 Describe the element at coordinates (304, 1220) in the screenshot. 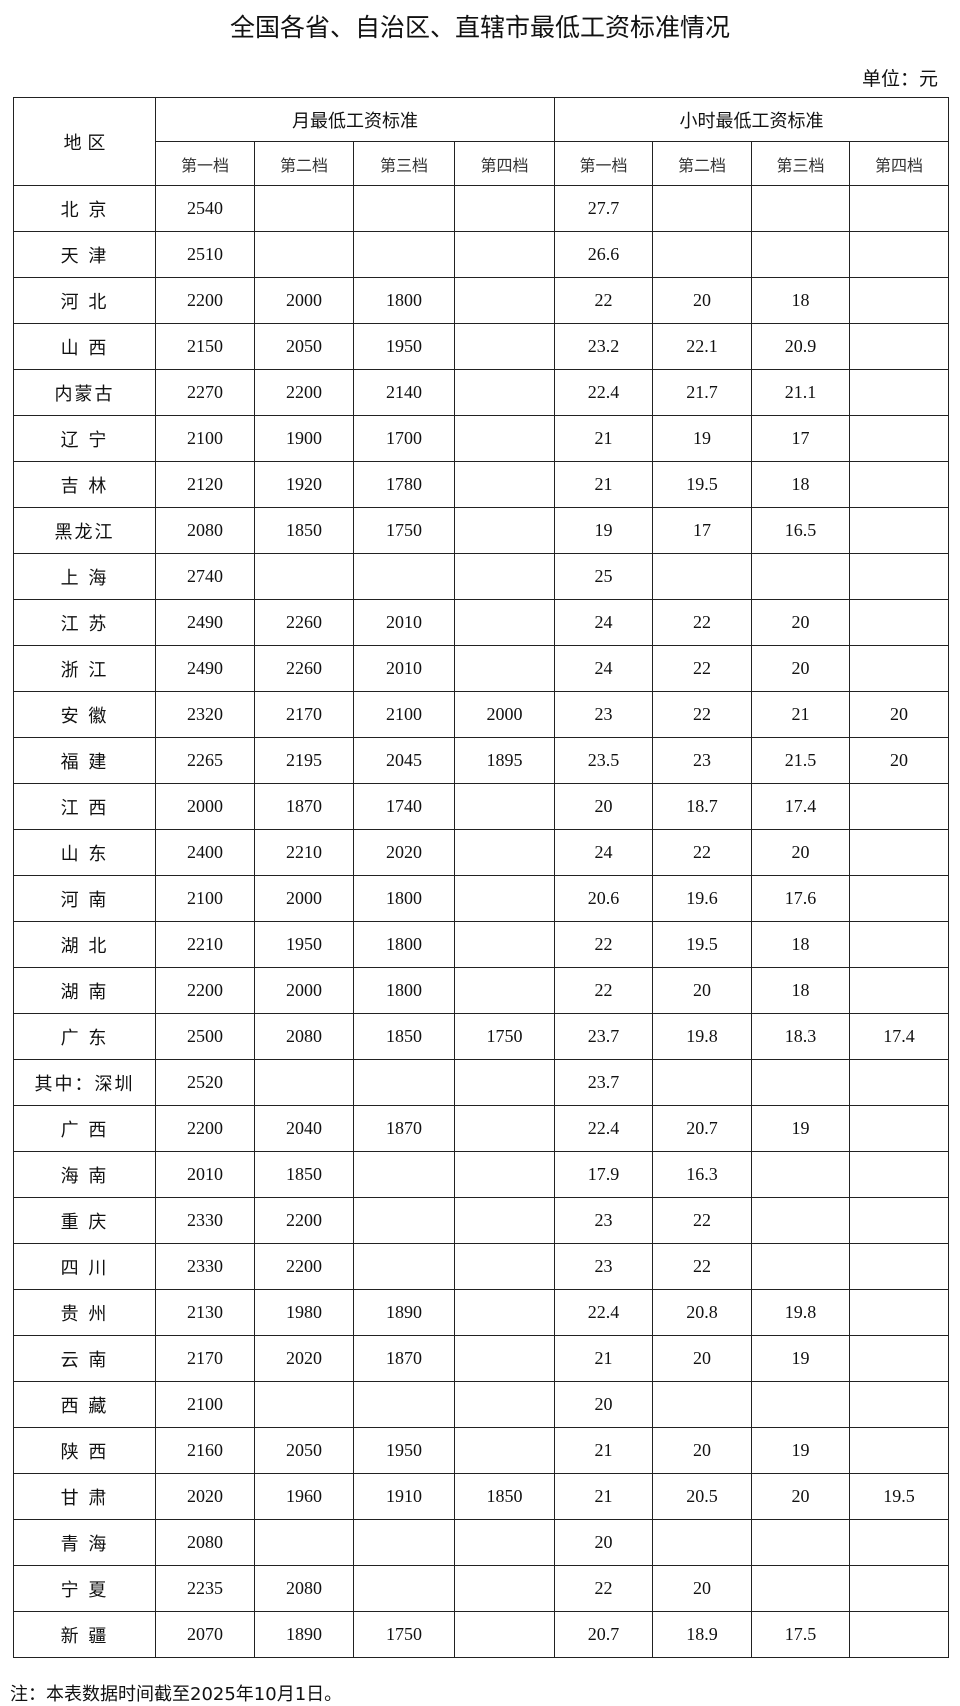

I see `monthly-tier-2-cell: 2200` at that location.